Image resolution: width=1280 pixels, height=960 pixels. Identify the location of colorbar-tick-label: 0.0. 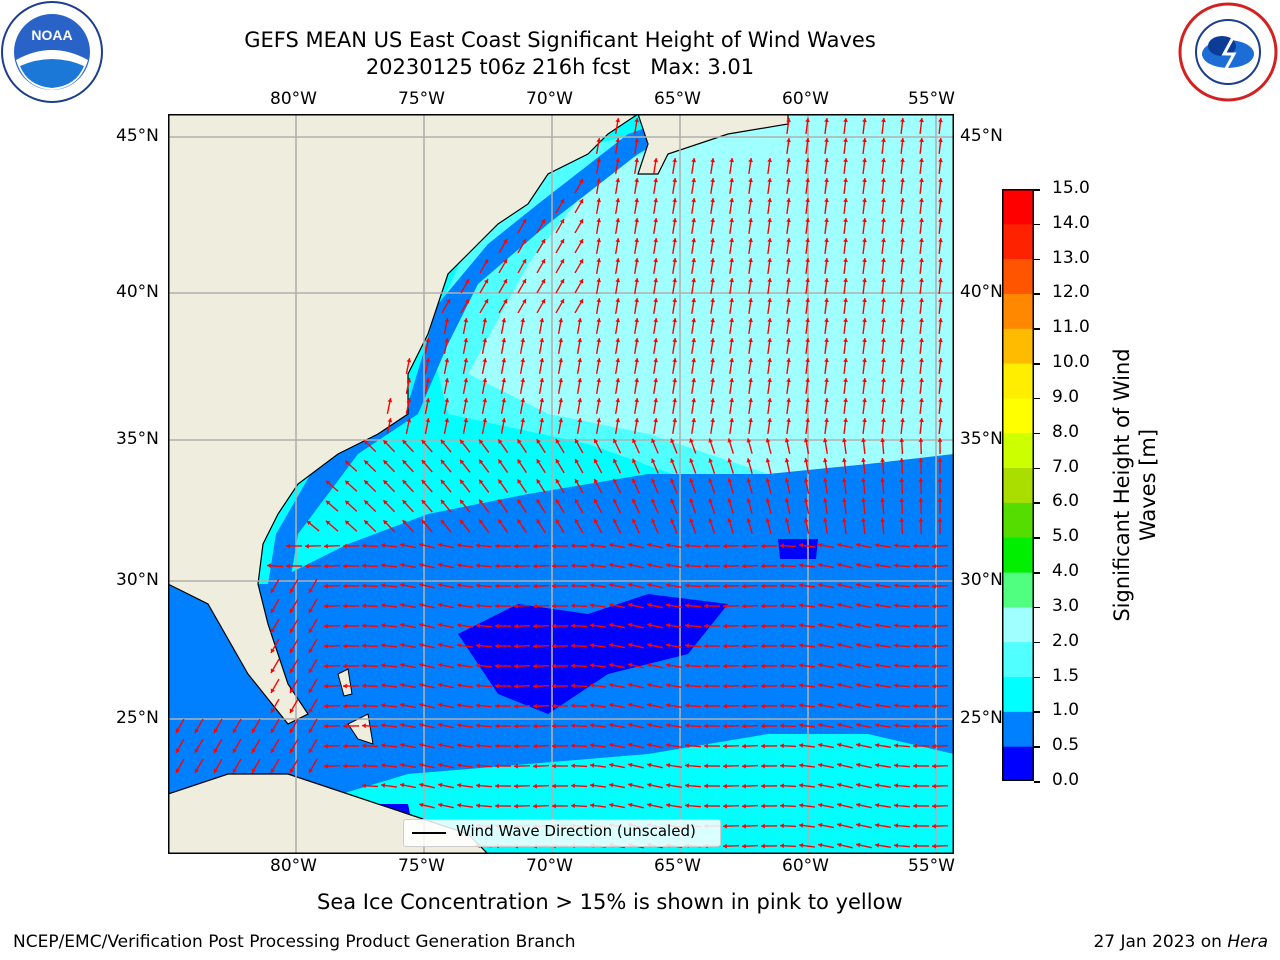
(1066, 780).